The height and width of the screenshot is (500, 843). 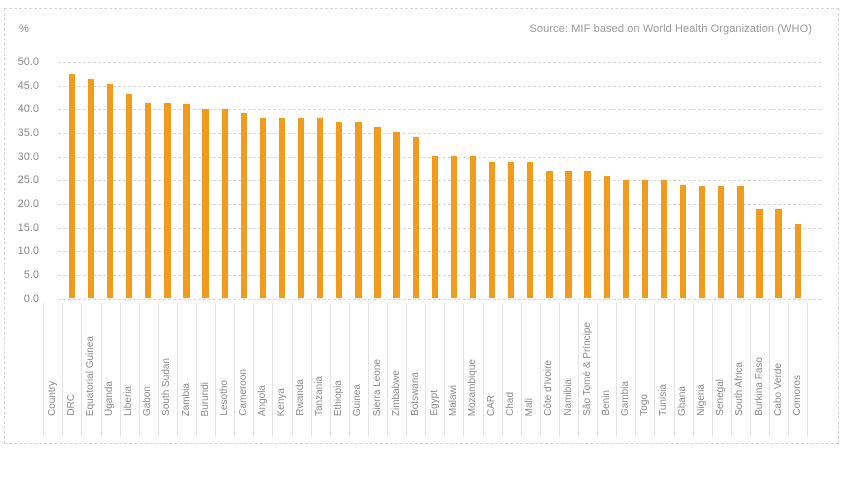 What do you see at coordinates (320, 395) in the screenshot?
I see `x-category-label: Tanzania` at bounding box center [320, 395].